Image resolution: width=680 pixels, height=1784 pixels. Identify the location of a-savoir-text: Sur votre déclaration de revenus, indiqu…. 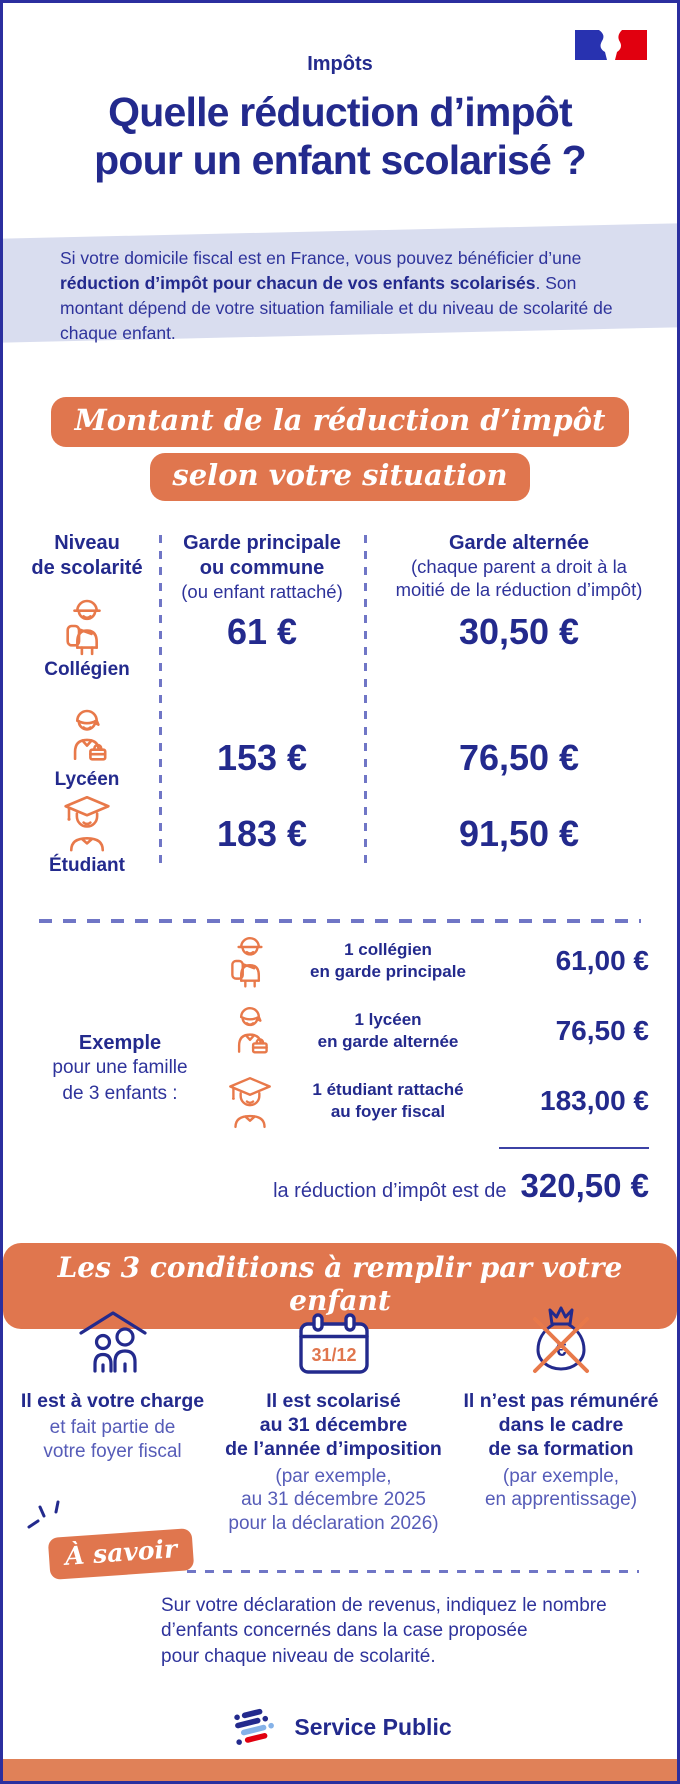
(384, 1631).